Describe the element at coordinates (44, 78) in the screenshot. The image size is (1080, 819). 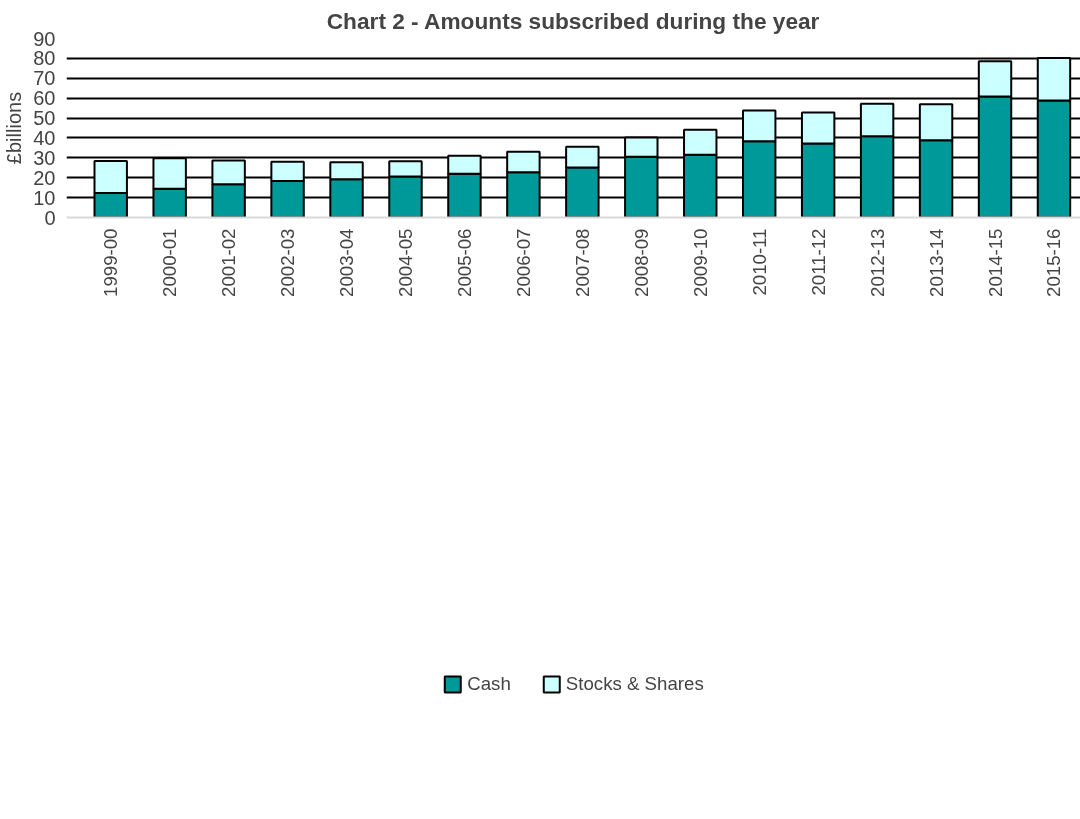
I see `y-tick-label: 70` at that location.